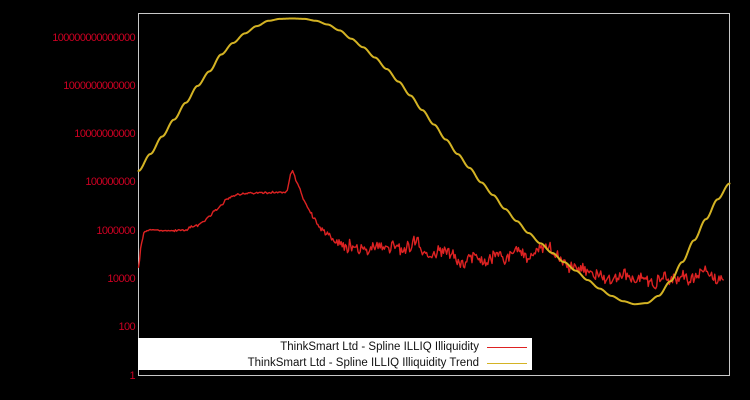  I want to click on y-axis-tick-label: 100, so click(126, 327).